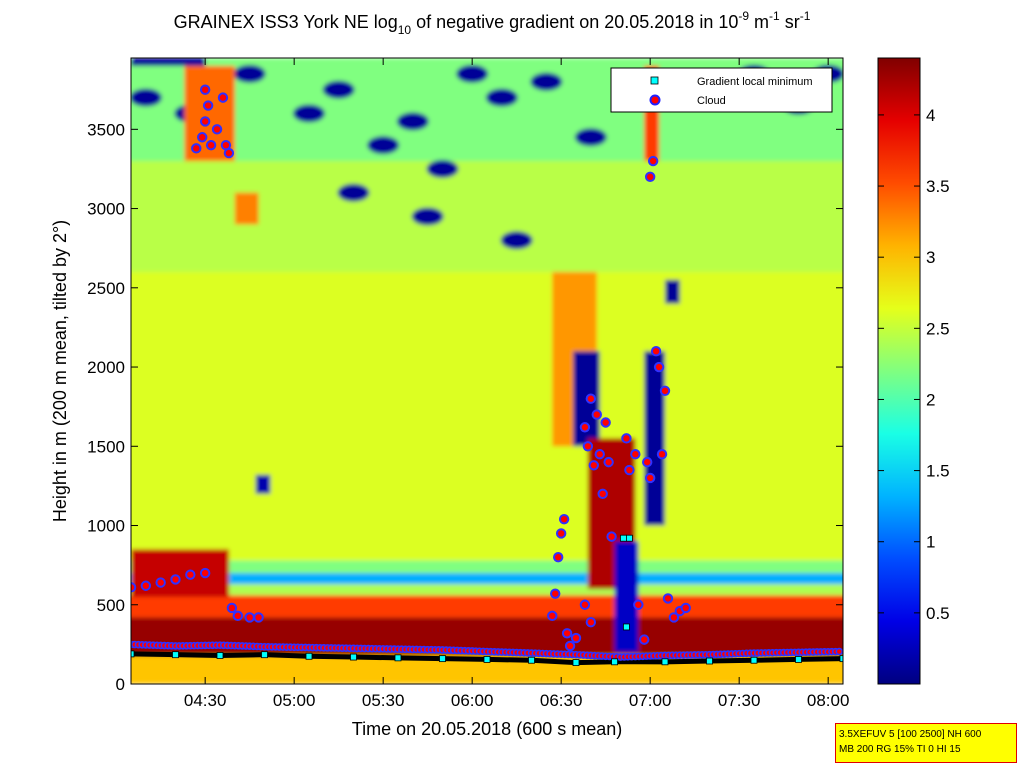  I want to click on x-tick-label: 08:00, so click(828, 700).